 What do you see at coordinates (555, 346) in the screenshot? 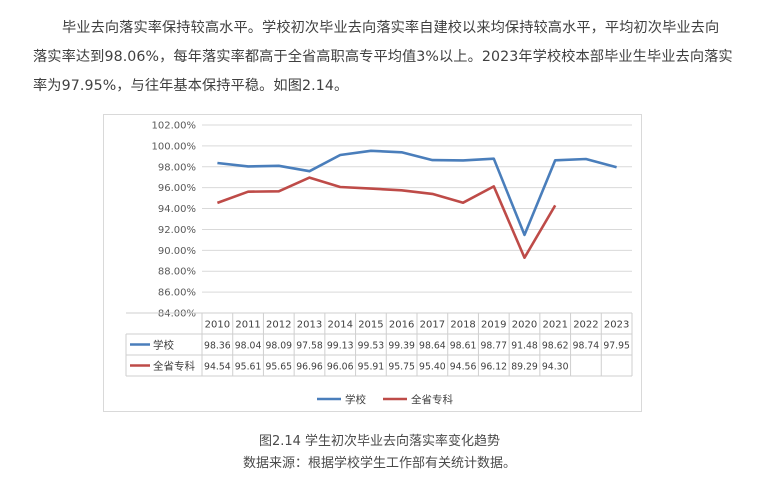
I see `data-label: 98.62` at bounding box center [555, 346].